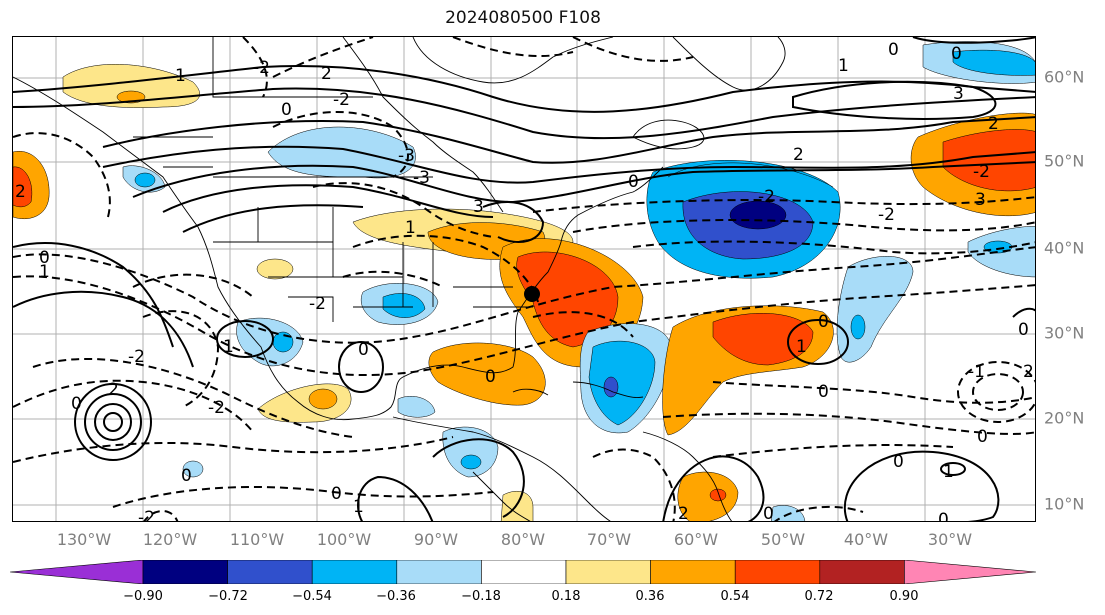 This screenshot has width=1105, height=615. I want to click on colorbar-tick: 0.18, so click(566, 596).